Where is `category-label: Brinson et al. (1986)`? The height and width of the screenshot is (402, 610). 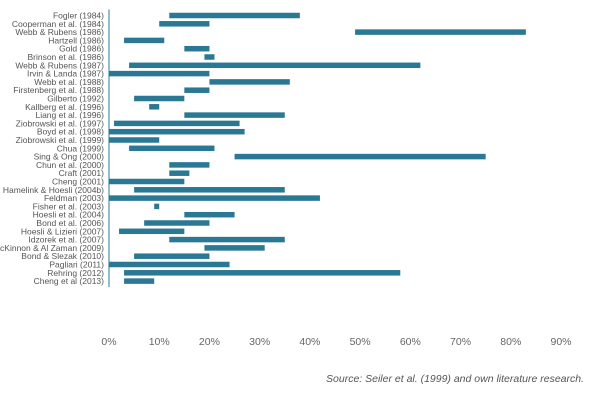
category-label: Brinson et al. (1986) is located at coordinates (65, 57).